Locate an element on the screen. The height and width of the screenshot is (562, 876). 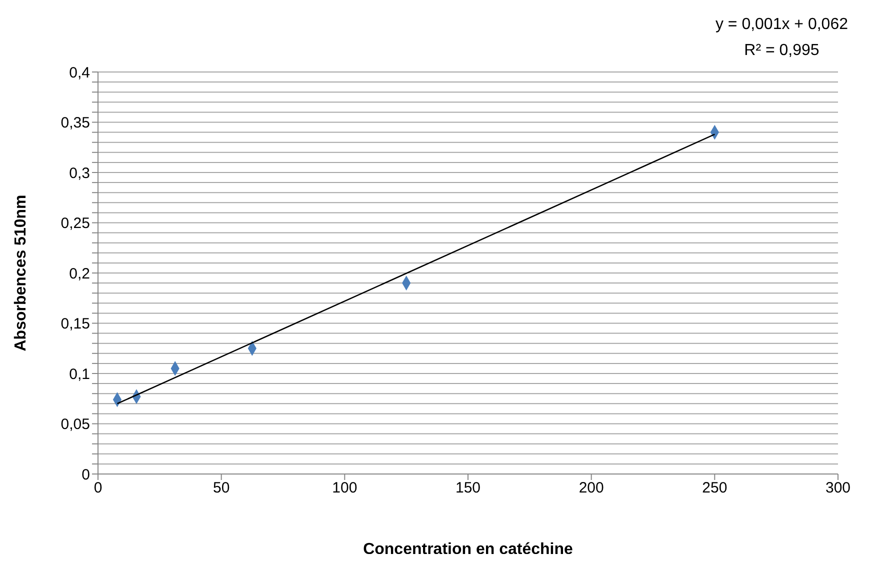
text: y = 0,001x + 0,062 is located at coordinates (781, 25).